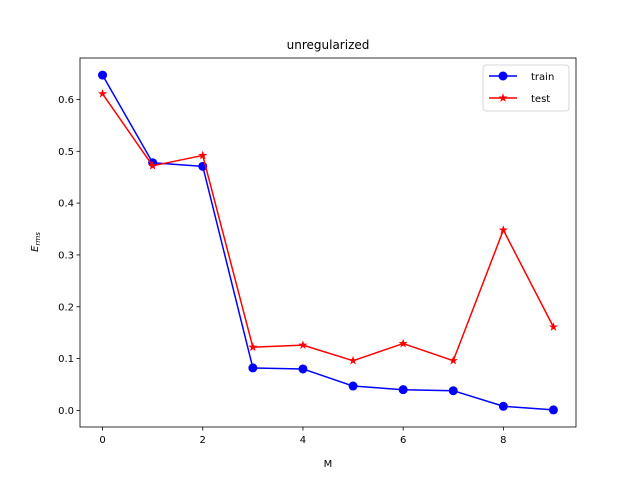  What do you see at coordinates (66, 204) in the screenshot?
I see `y-tick-label: 0.4` at bounding box center [66, 204].